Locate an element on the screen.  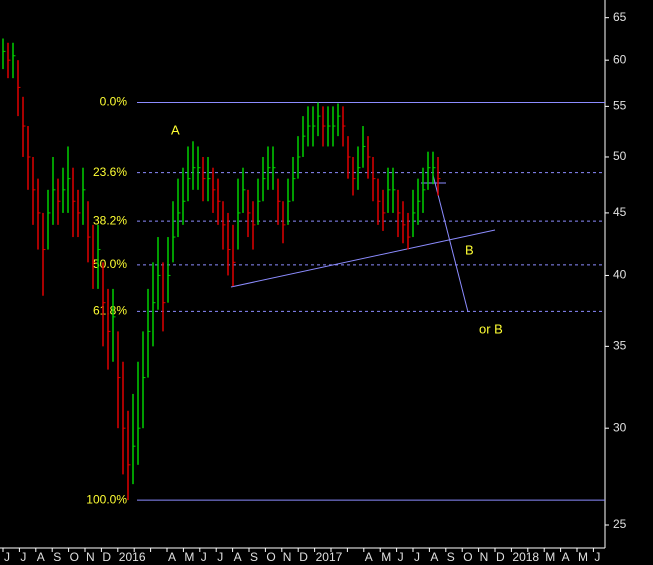
y-tick-label: 25 is located at coordinates (620, 524).